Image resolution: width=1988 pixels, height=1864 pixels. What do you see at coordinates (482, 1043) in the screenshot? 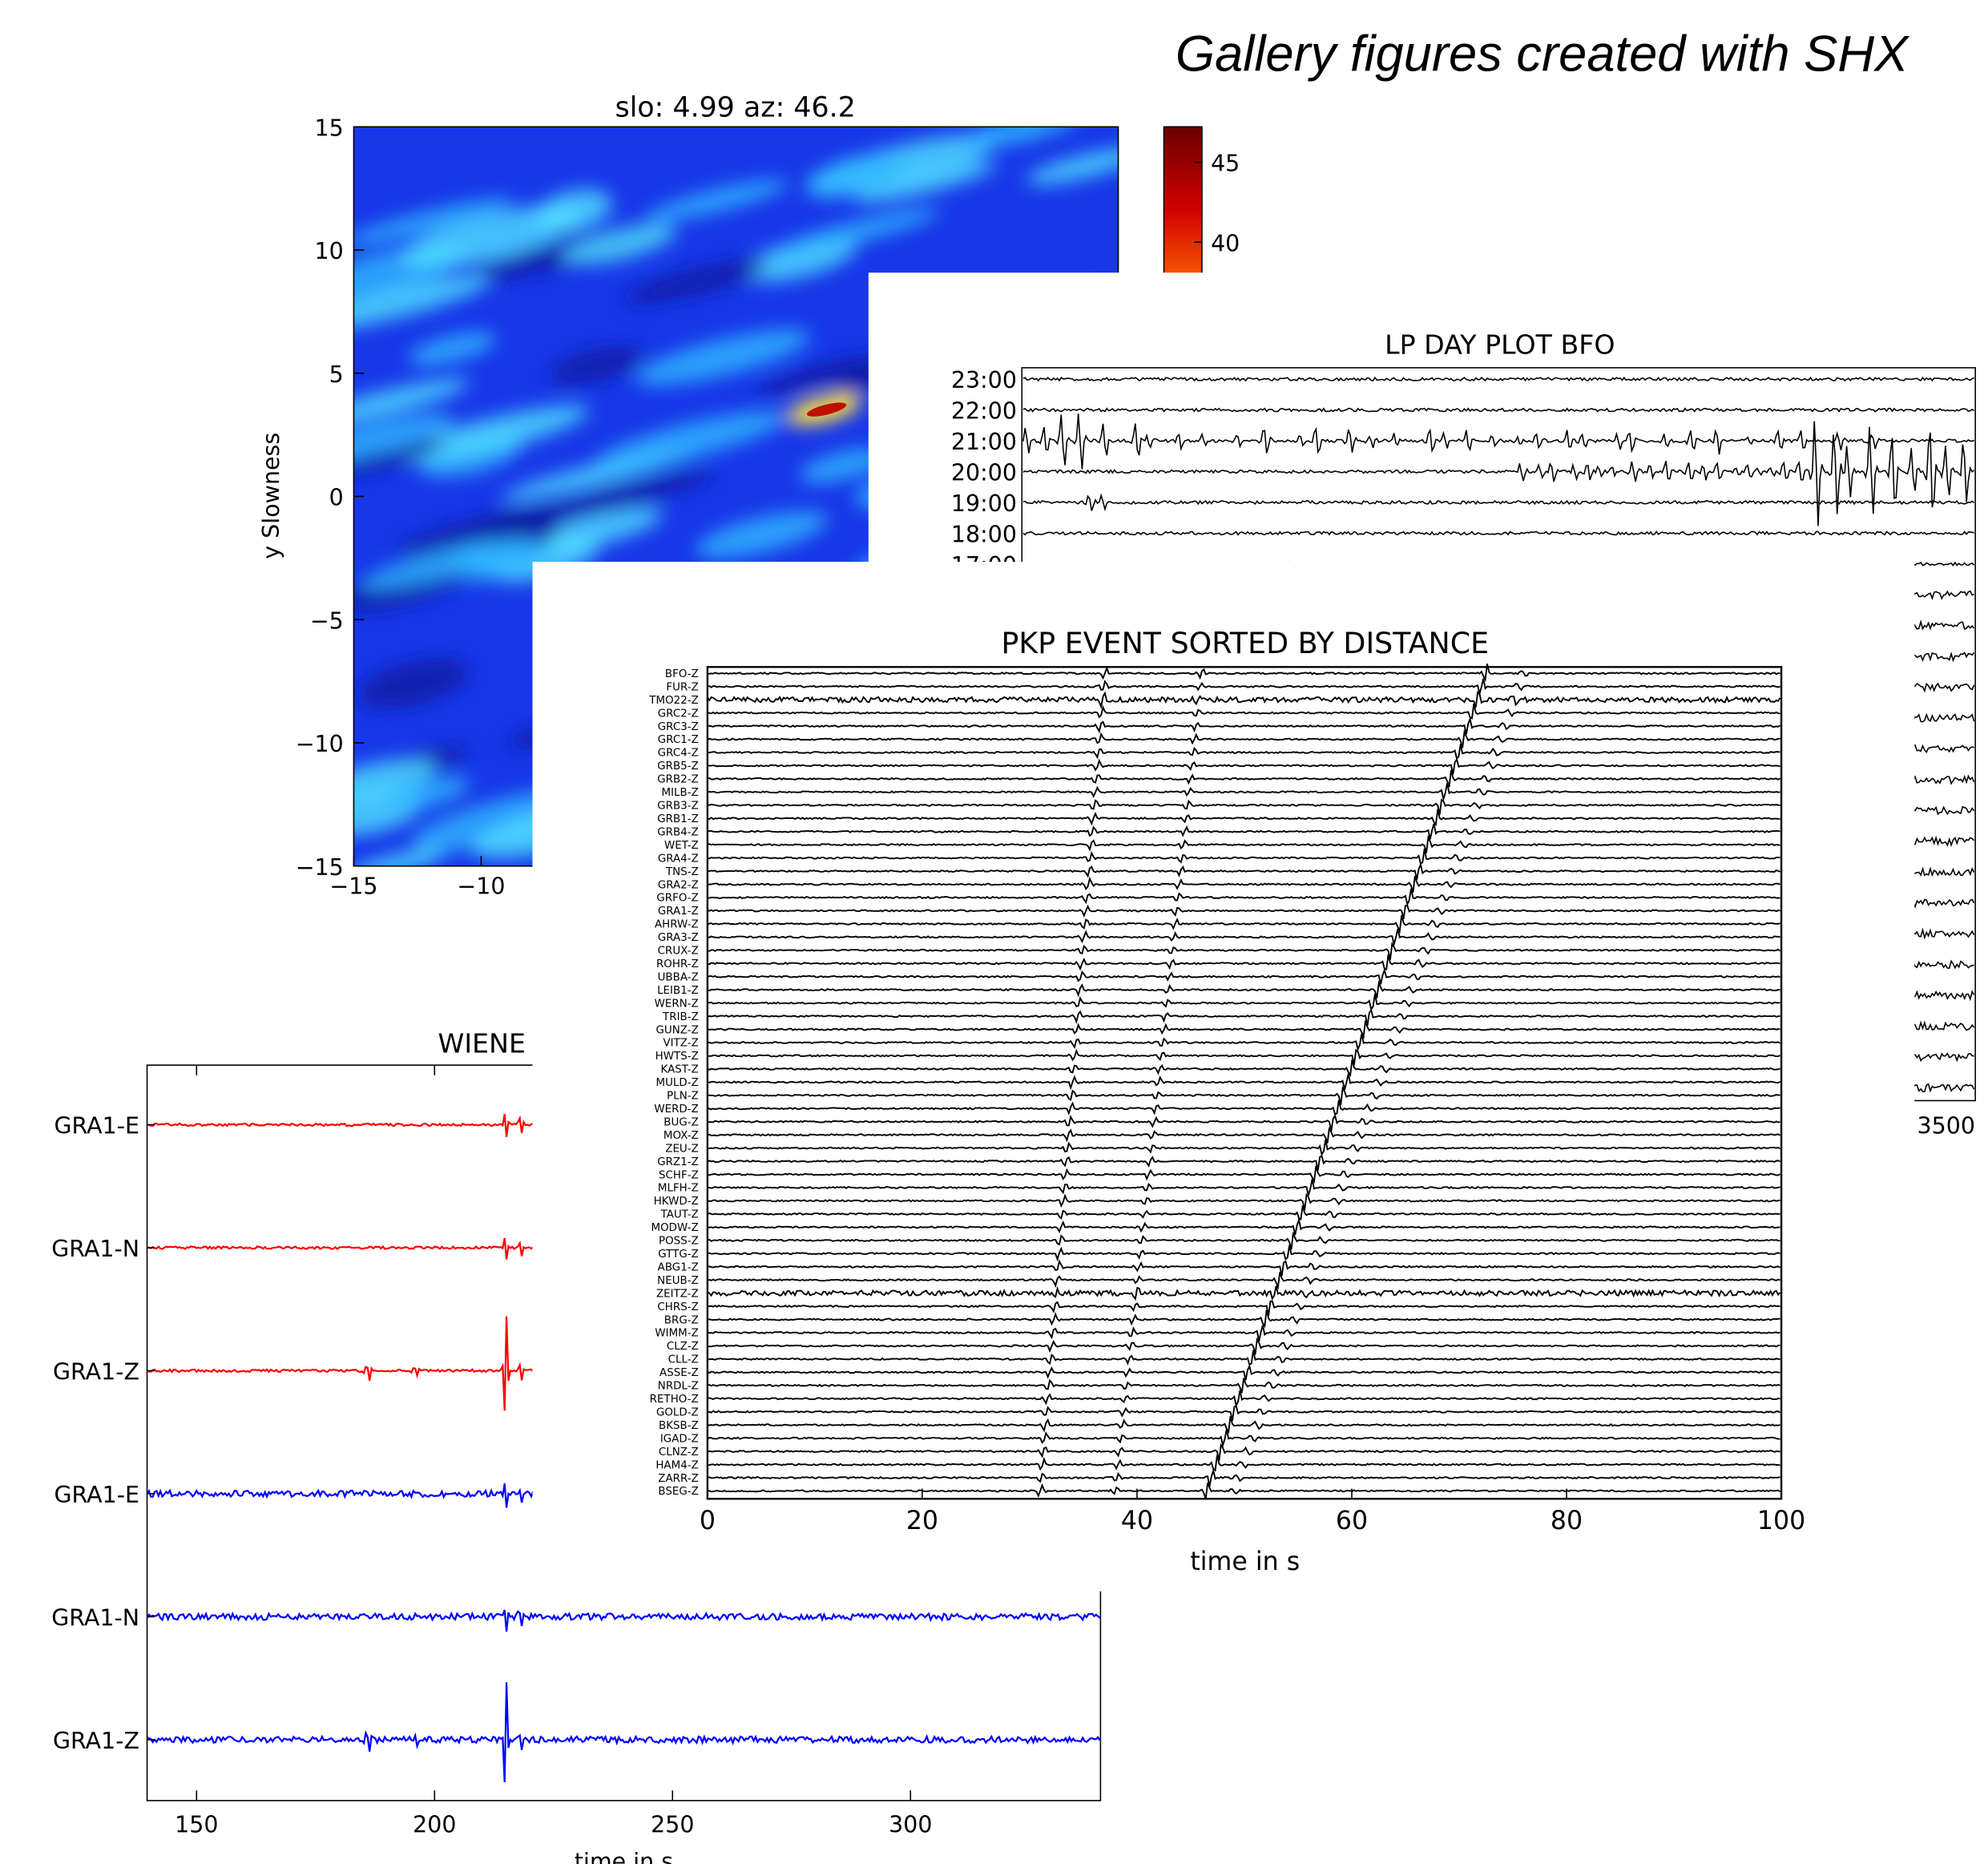
I see `plot-title: WIENE` at bounding box center [482, 1043].